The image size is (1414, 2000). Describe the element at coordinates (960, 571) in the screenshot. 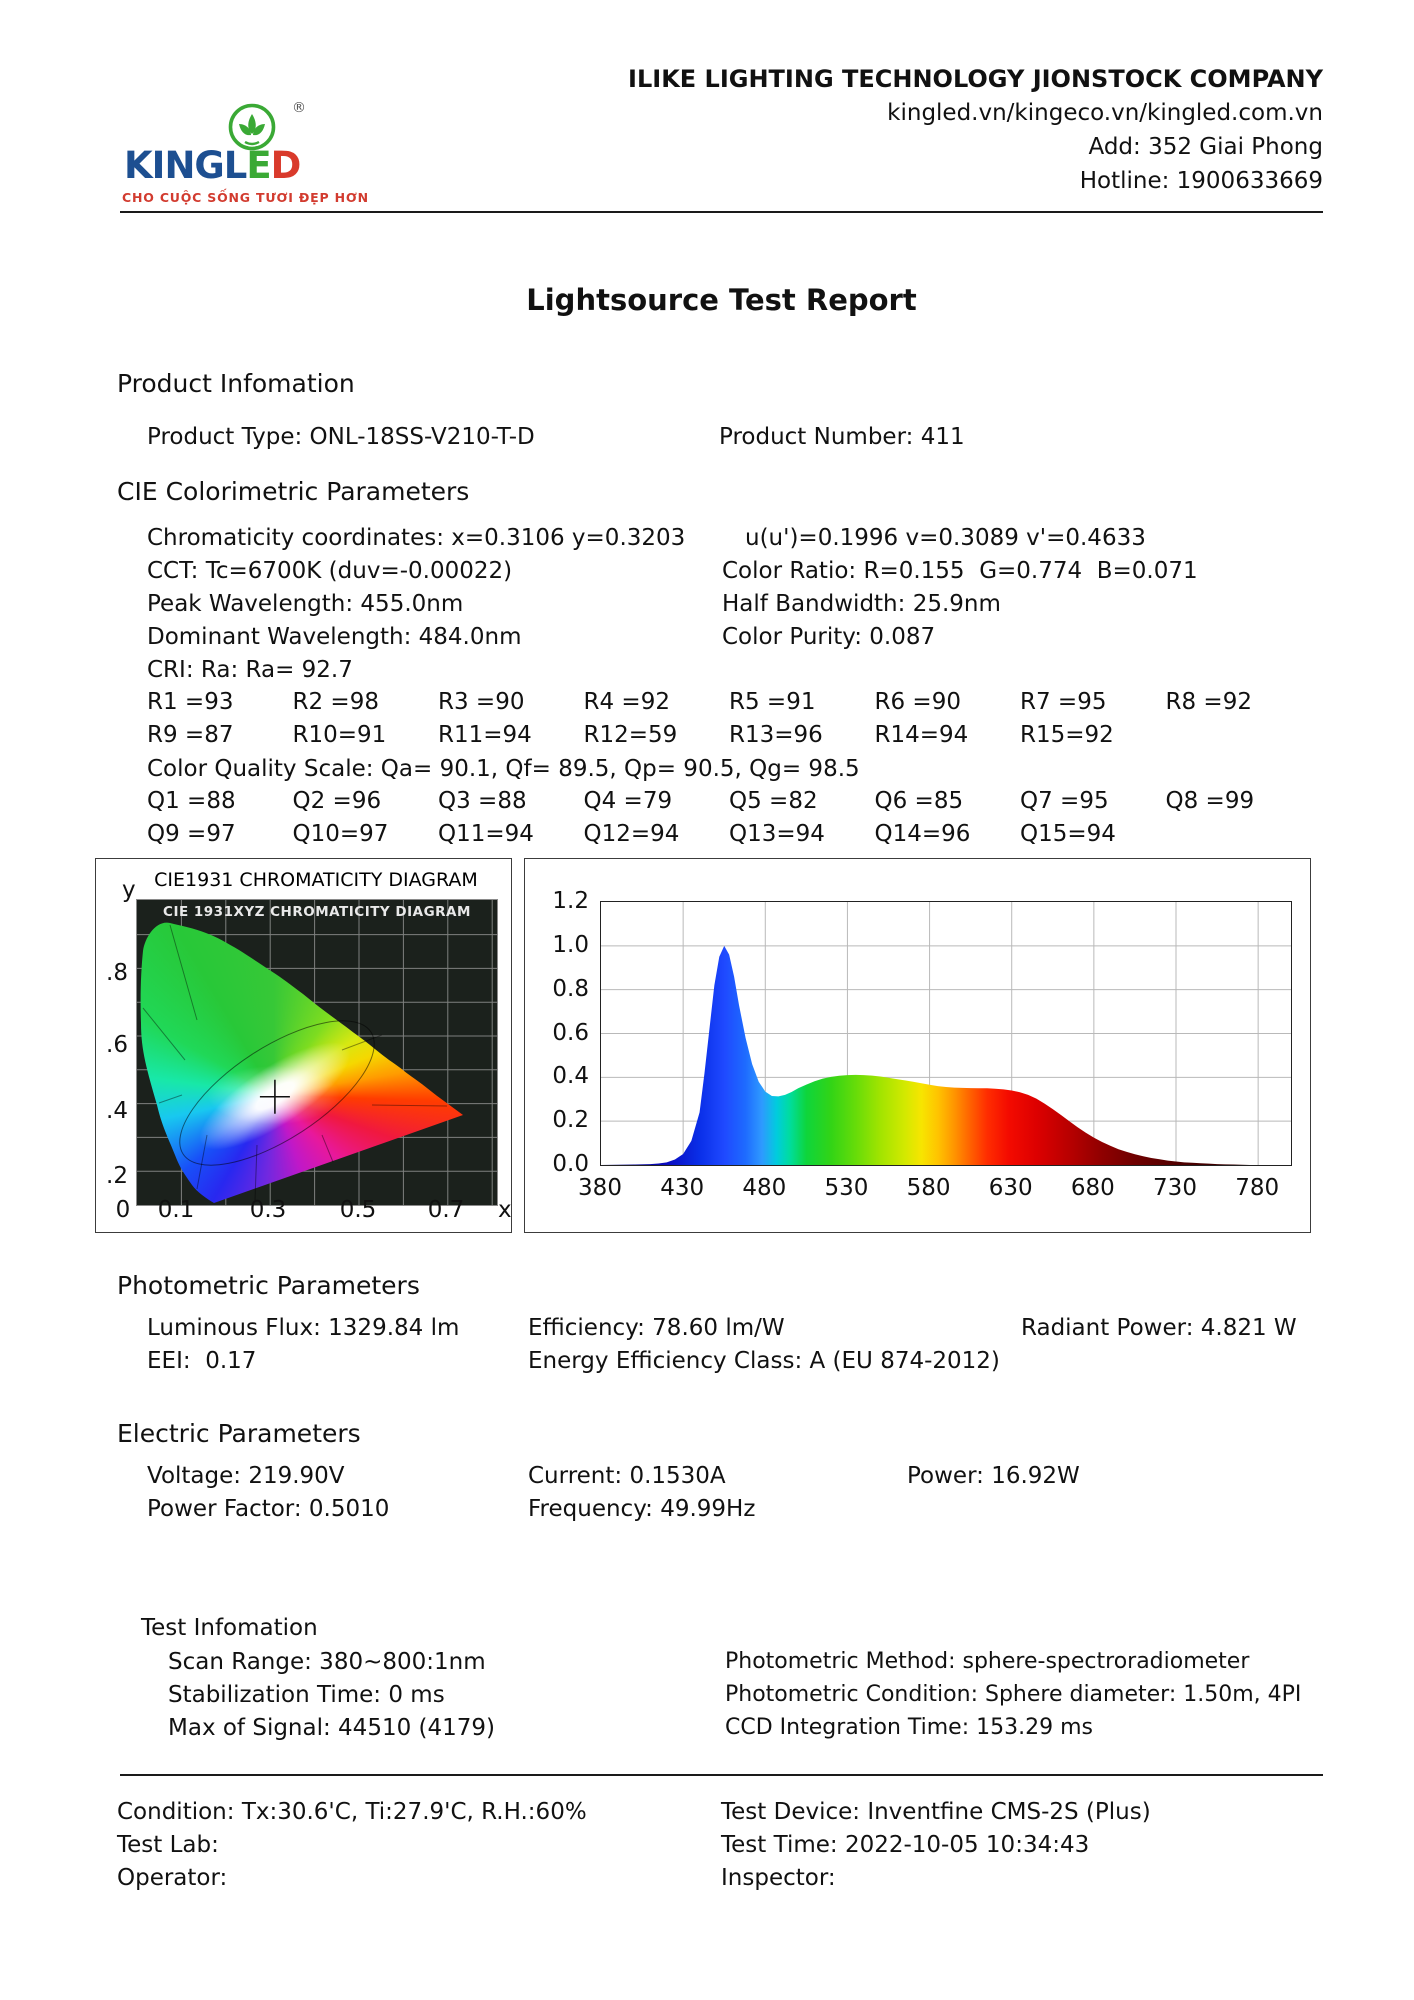

I see `color-ratio: Color Ratio: R=0.155 G=0.774 B=0.071` at that location.